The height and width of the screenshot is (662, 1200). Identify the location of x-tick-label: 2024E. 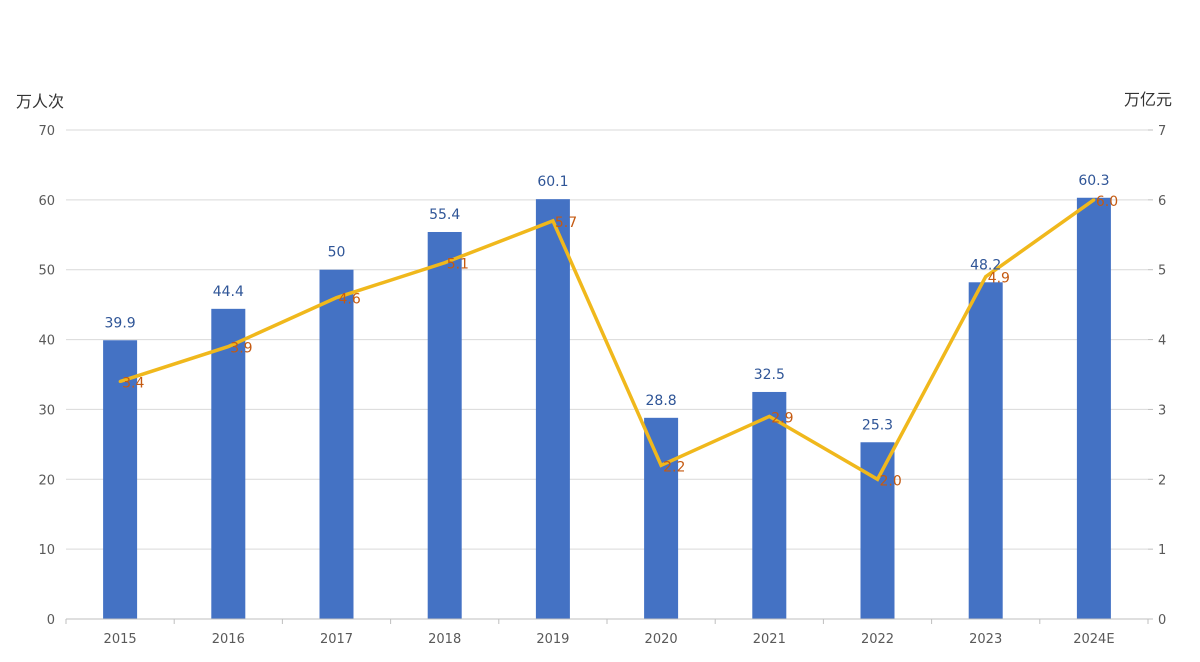
(1093, 639).